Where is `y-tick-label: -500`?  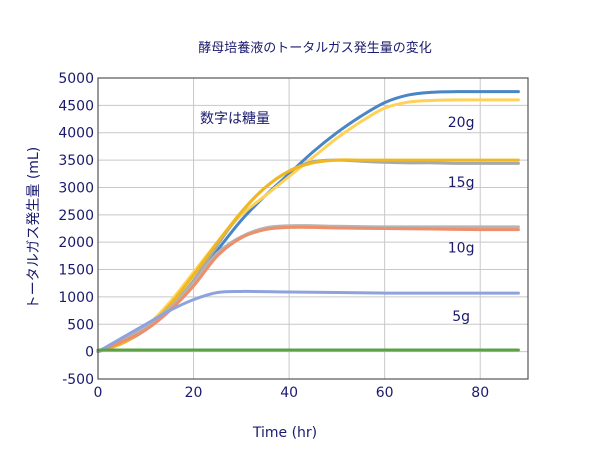
y-tick-label: -500 is located at coordinates (78, 380).